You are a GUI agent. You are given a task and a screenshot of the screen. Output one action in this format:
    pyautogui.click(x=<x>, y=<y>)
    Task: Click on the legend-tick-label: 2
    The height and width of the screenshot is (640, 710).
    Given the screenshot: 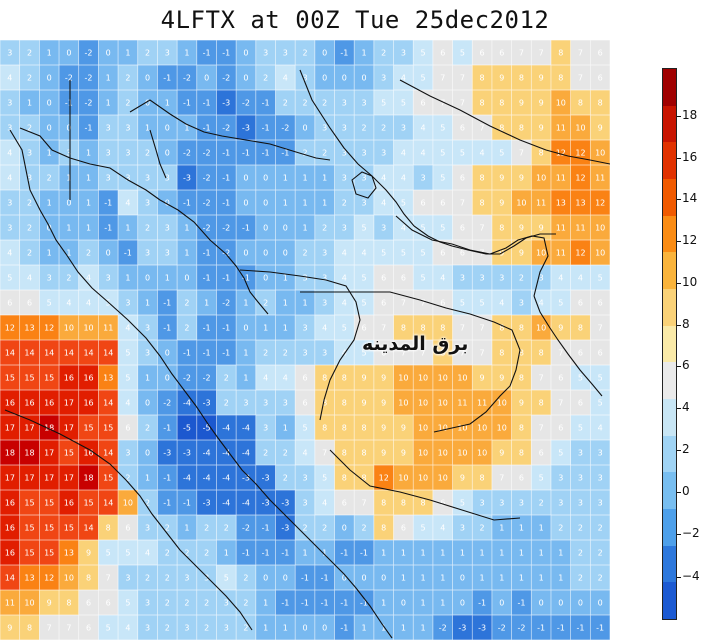 What is the action you would take?
    pyautogui.click(x=686, y=449)
    